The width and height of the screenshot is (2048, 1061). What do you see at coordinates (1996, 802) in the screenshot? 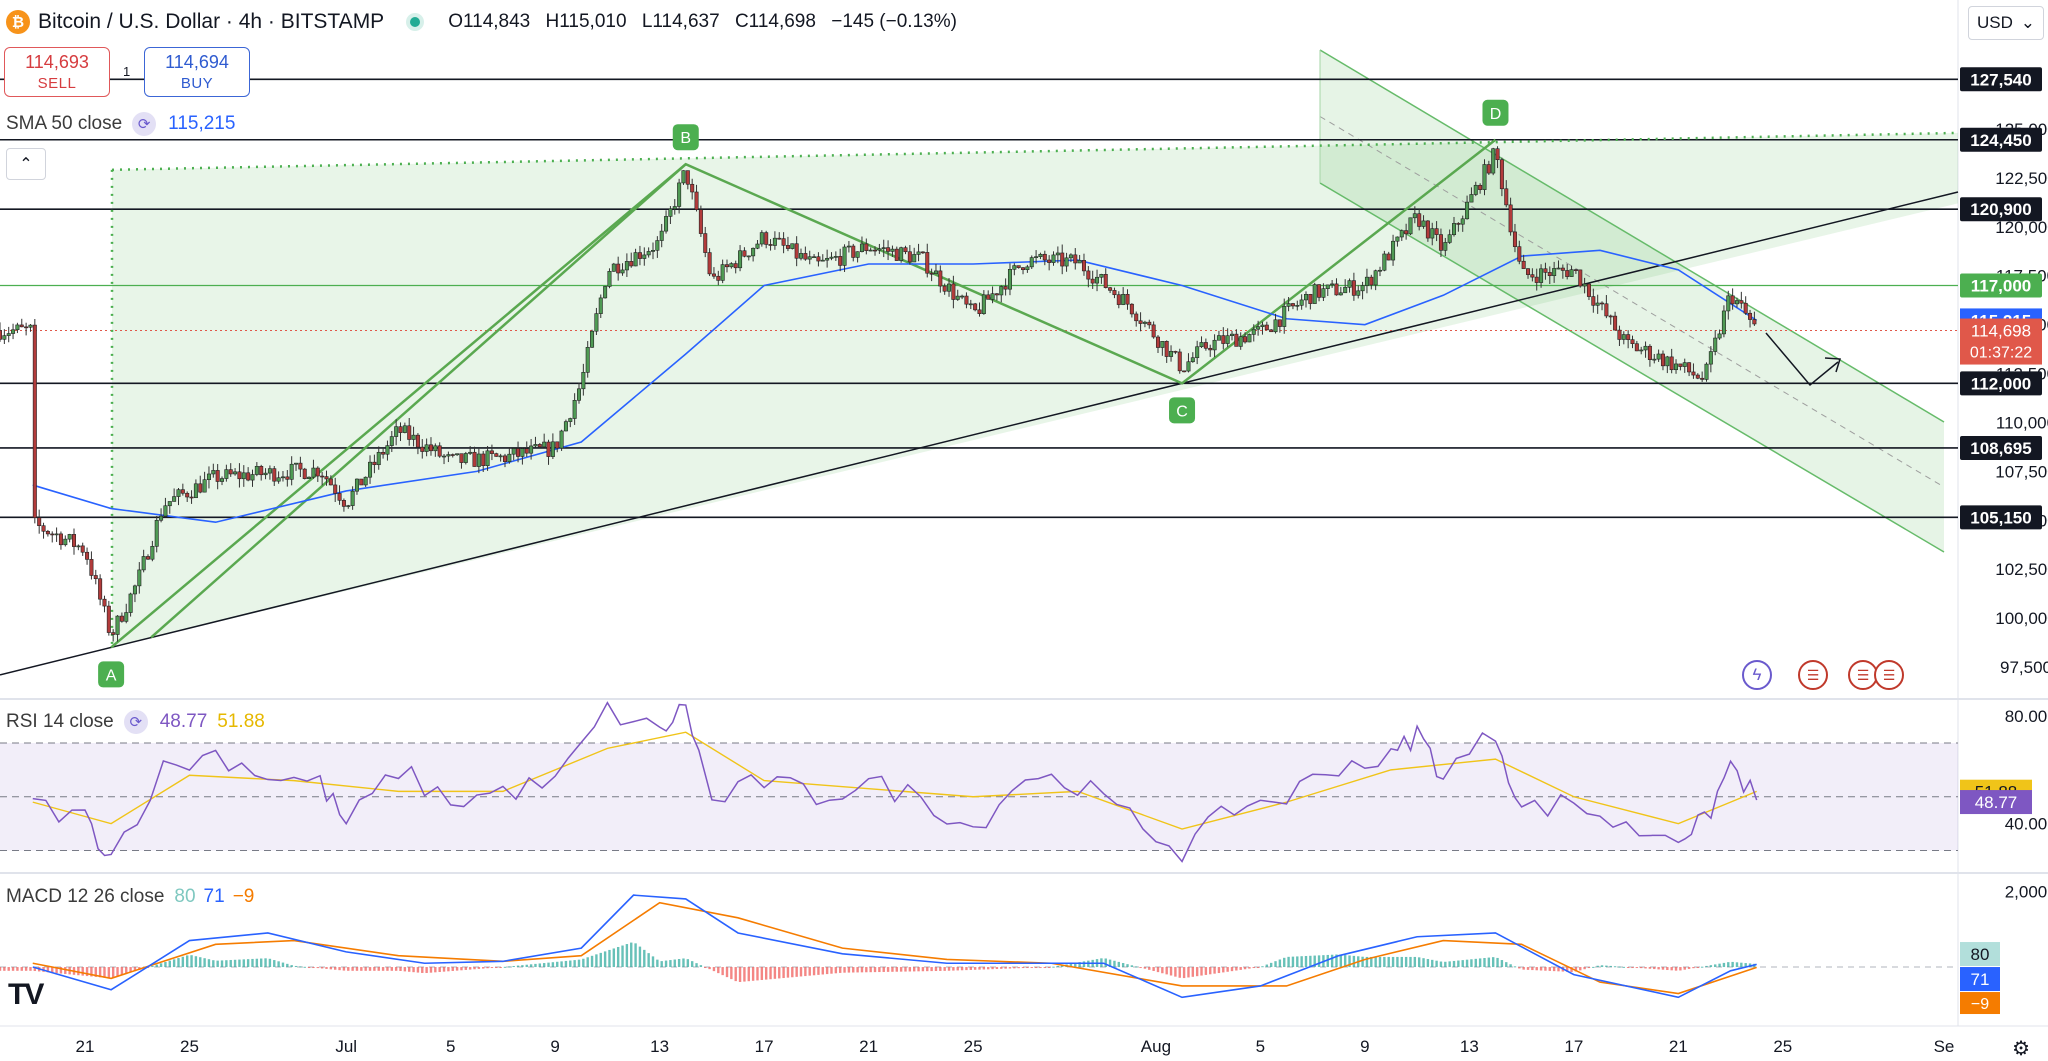
I see `rsi-badge-label: 48.77` at bounding box center [1996, 802].